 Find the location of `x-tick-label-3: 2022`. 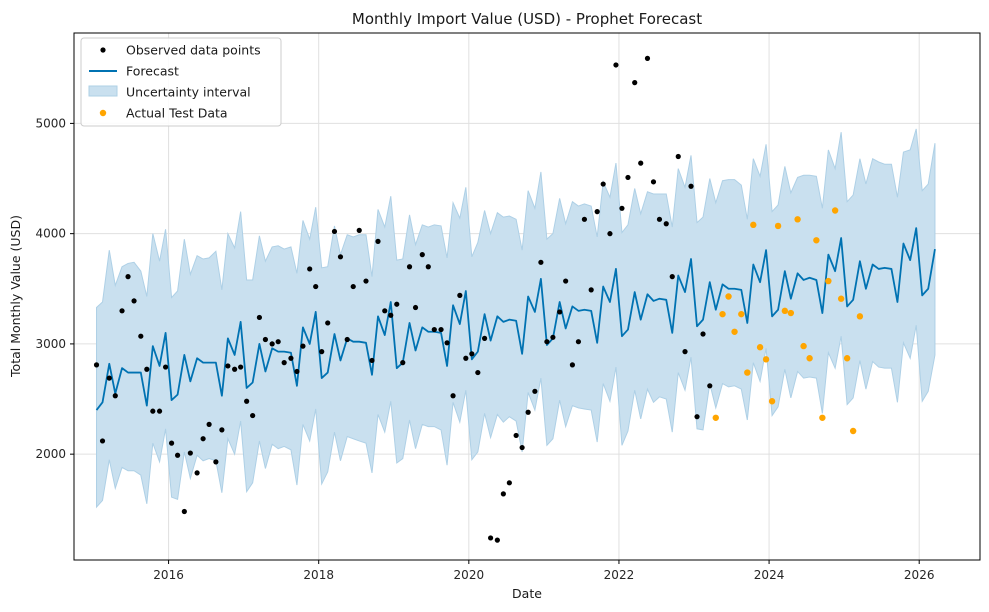

x-tick-label-3: 2022 is located at coordinates (619, 575).